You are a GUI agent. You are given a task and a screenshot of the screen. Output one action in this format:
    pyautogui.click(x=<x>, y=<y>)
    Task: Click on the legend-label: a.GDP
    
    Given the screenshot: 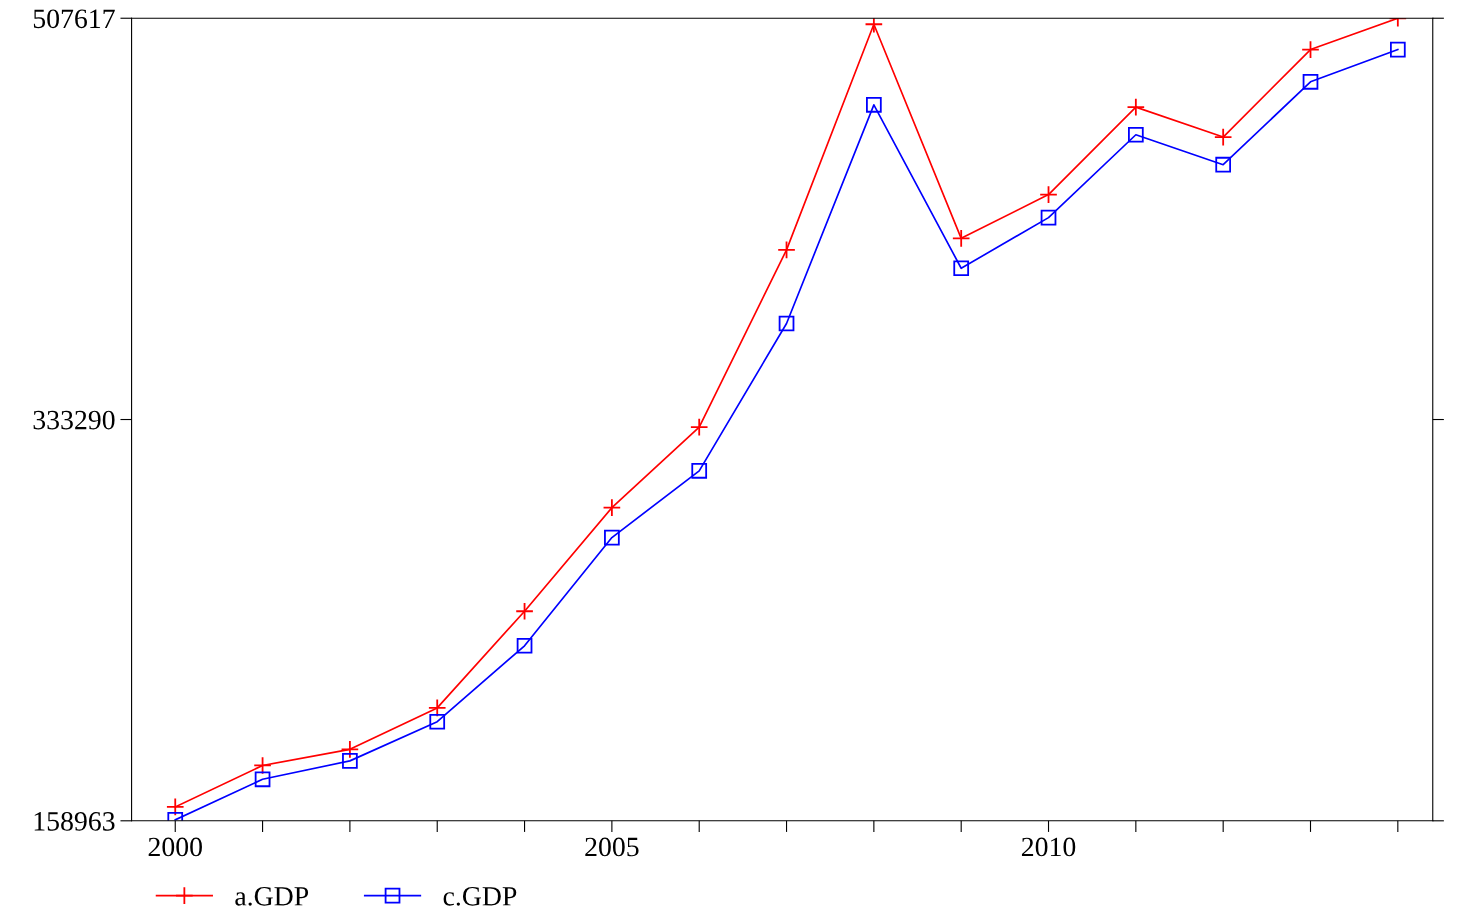 What is the action you would take?
    pyautogui.click(x=272, y=896)
    